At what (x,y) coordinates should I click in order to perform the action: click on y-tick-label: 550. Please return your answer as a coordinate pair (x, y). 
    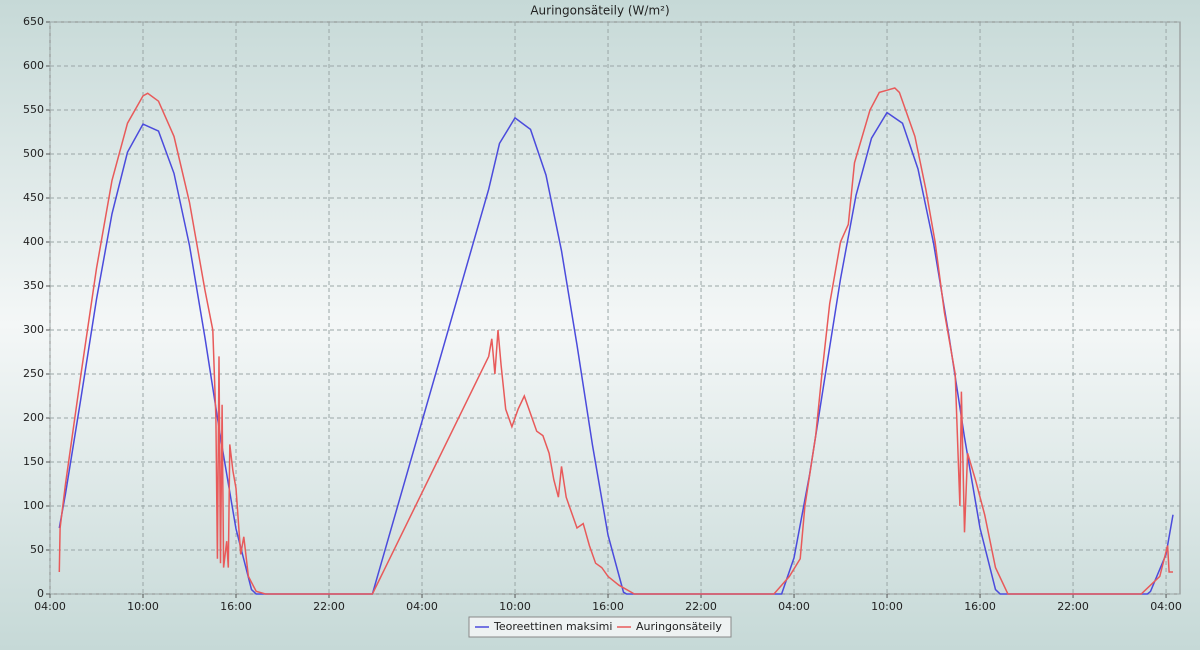
    Looking at the image, I should click on (33, 109).